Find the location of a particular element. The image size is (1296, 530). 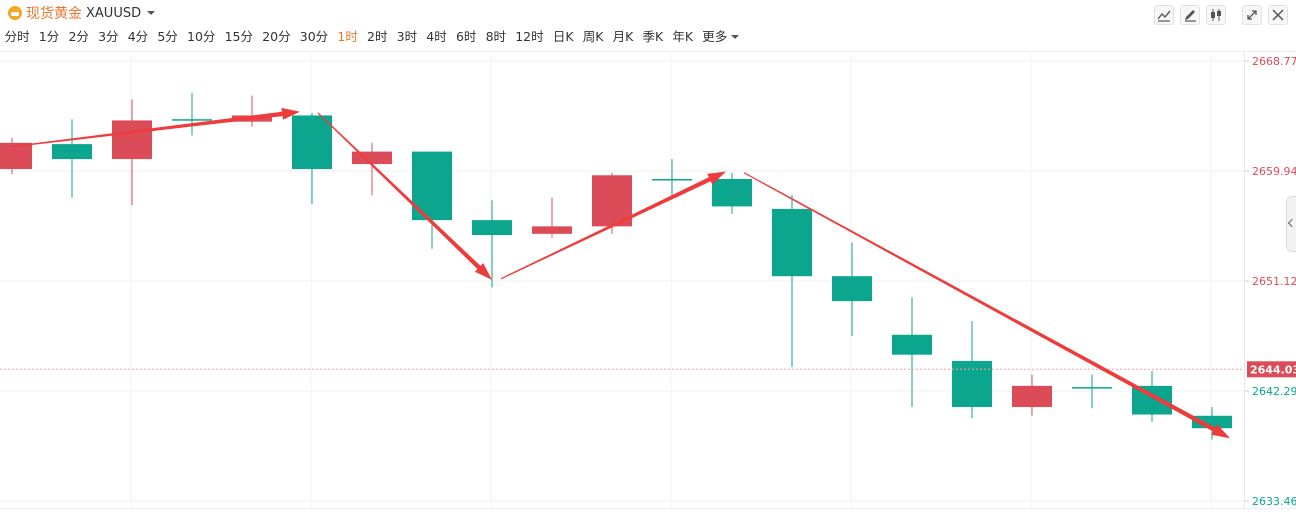

more-periods-button: 更多 is located at coordinates (721, 37).